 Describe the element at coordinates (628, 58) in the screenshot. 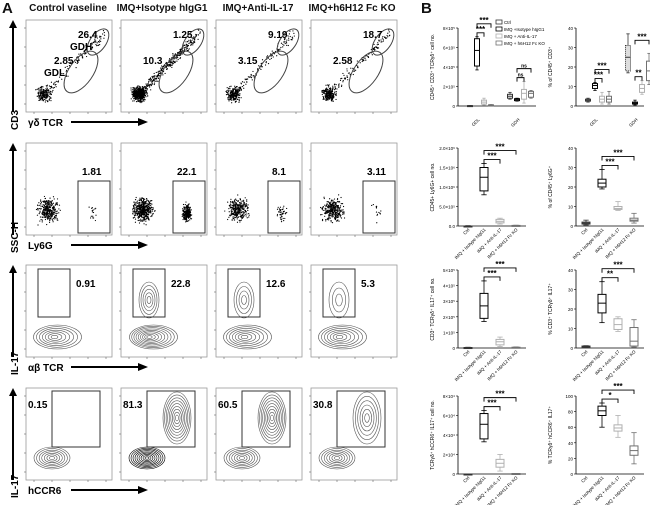

I see `box` at that location.